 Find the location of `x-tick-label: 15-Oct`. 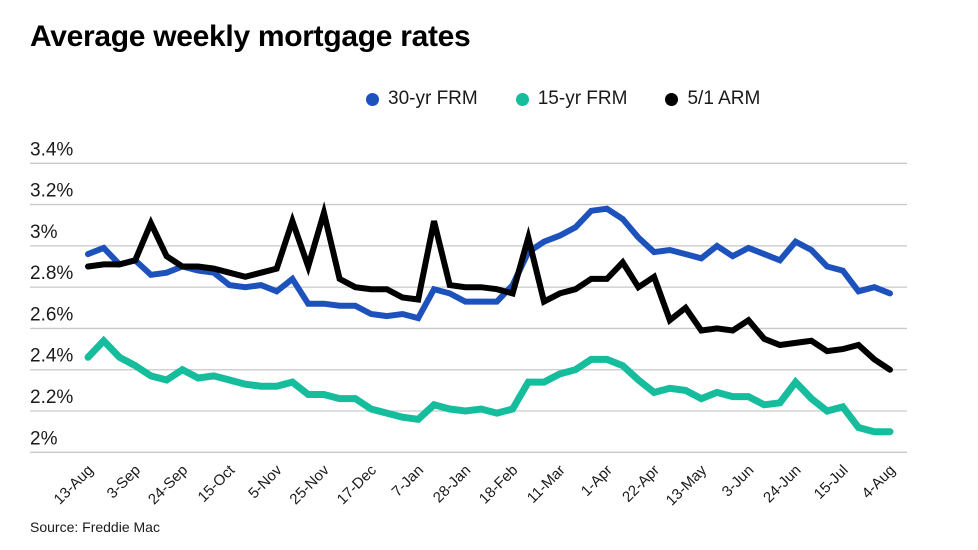

x-tick-label: 15-Oct is located at coordinates (217, 483).